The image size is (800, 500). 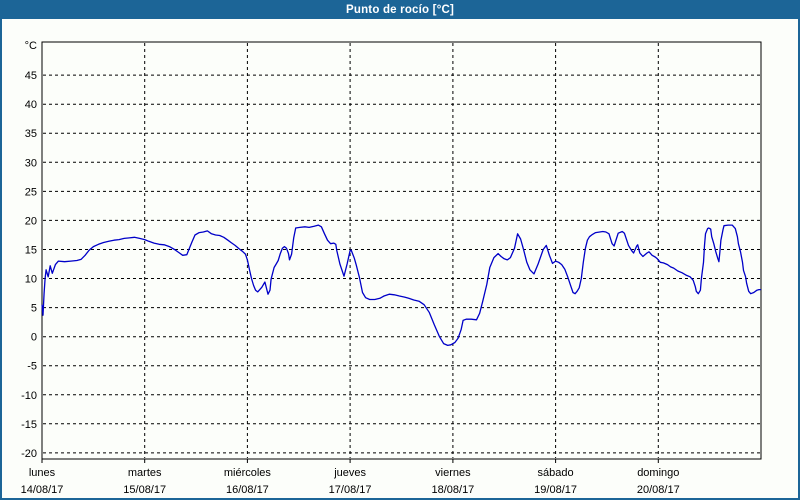 I want to click on y-tick-label: 5, so click(x=34, y=309).